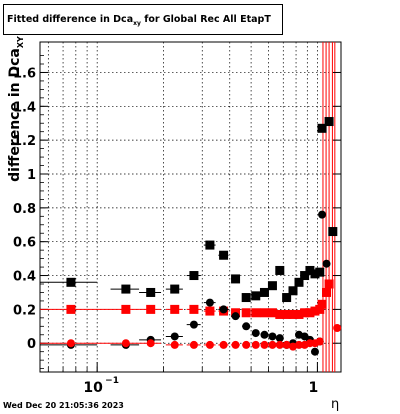  I want to click on x-tick-label: 10, so click(93, 388).